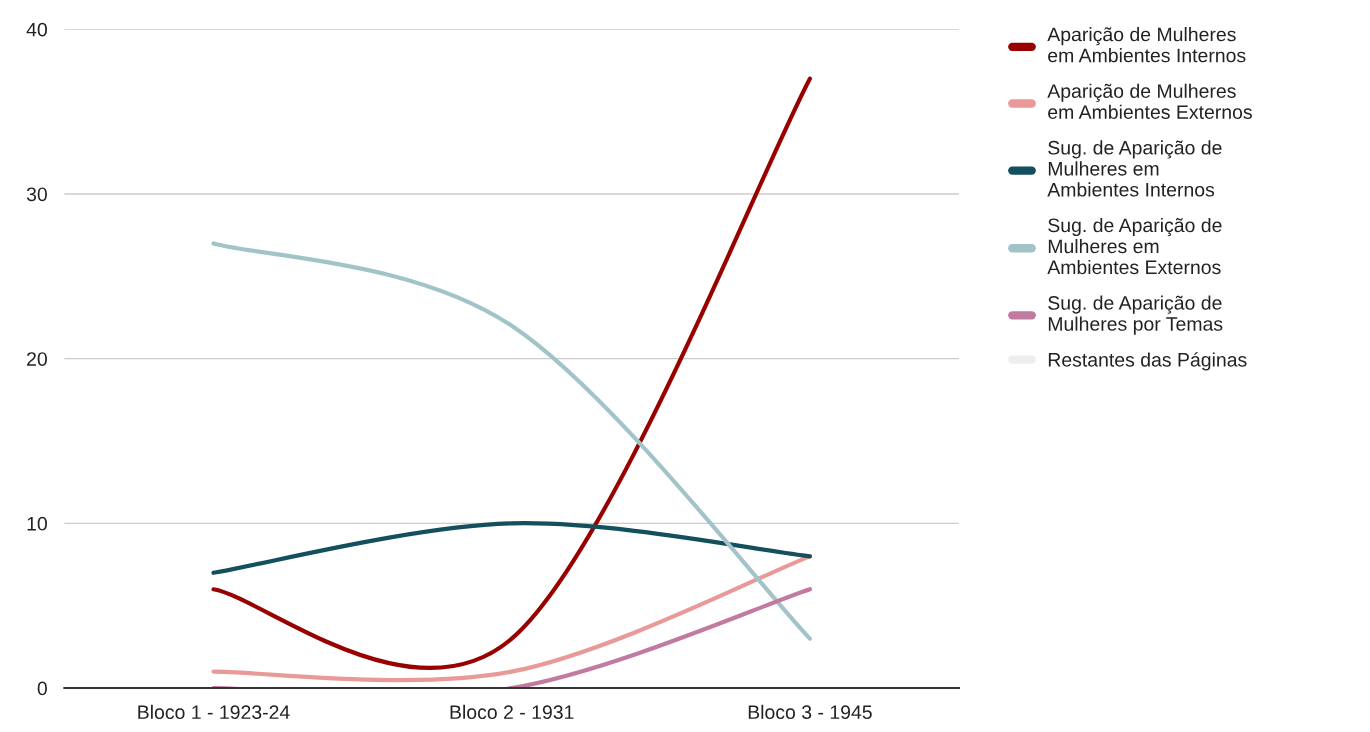  I want to click on x-tick-label: Bloco 1 - 1923-24, so click(214, 712).